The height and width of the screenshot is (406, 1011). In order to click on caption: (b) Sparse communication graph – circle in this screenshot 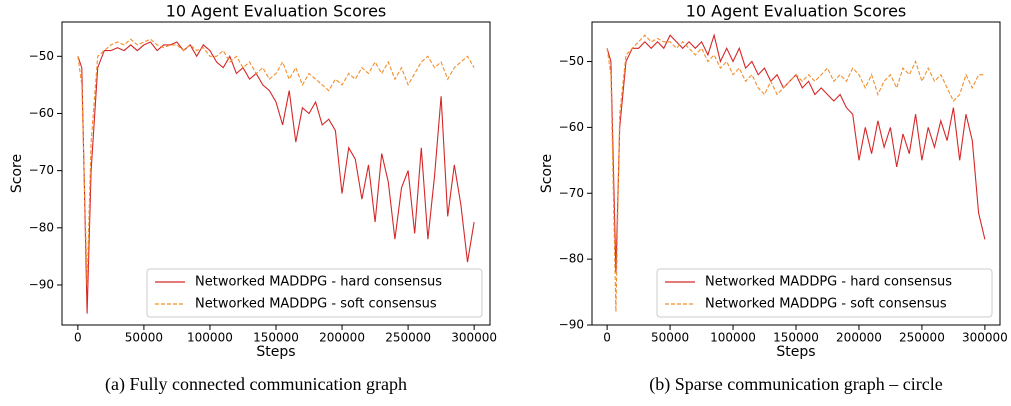, I will do `click(795, 384)`.